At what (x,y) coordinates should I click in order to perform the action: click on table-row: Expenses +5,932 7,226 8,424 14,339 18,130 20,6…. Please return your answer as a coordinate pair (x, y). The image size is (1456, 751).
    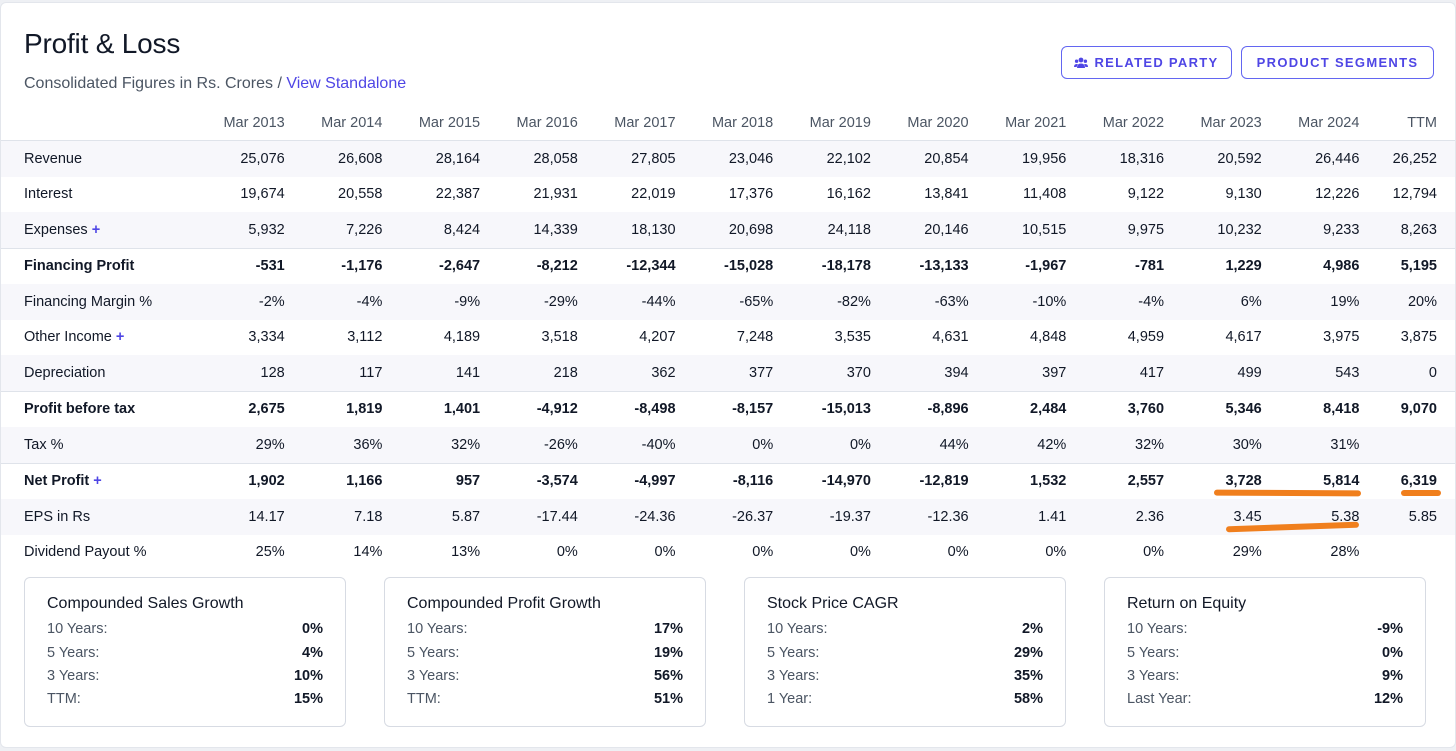
    Looking at the image, I should click on (728, 230).